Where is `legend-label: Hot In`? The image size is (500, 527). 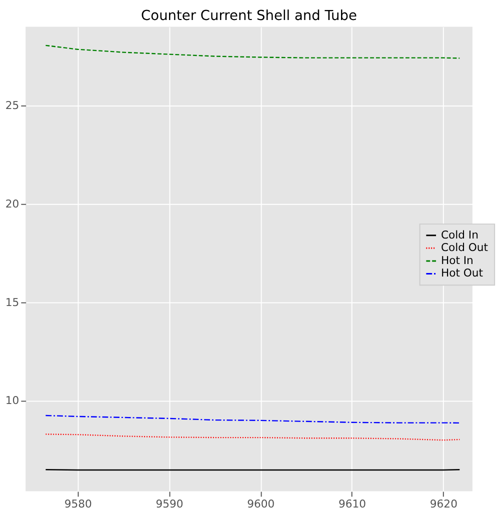
legend-label: Hot In is located at coordinates (457, 260).